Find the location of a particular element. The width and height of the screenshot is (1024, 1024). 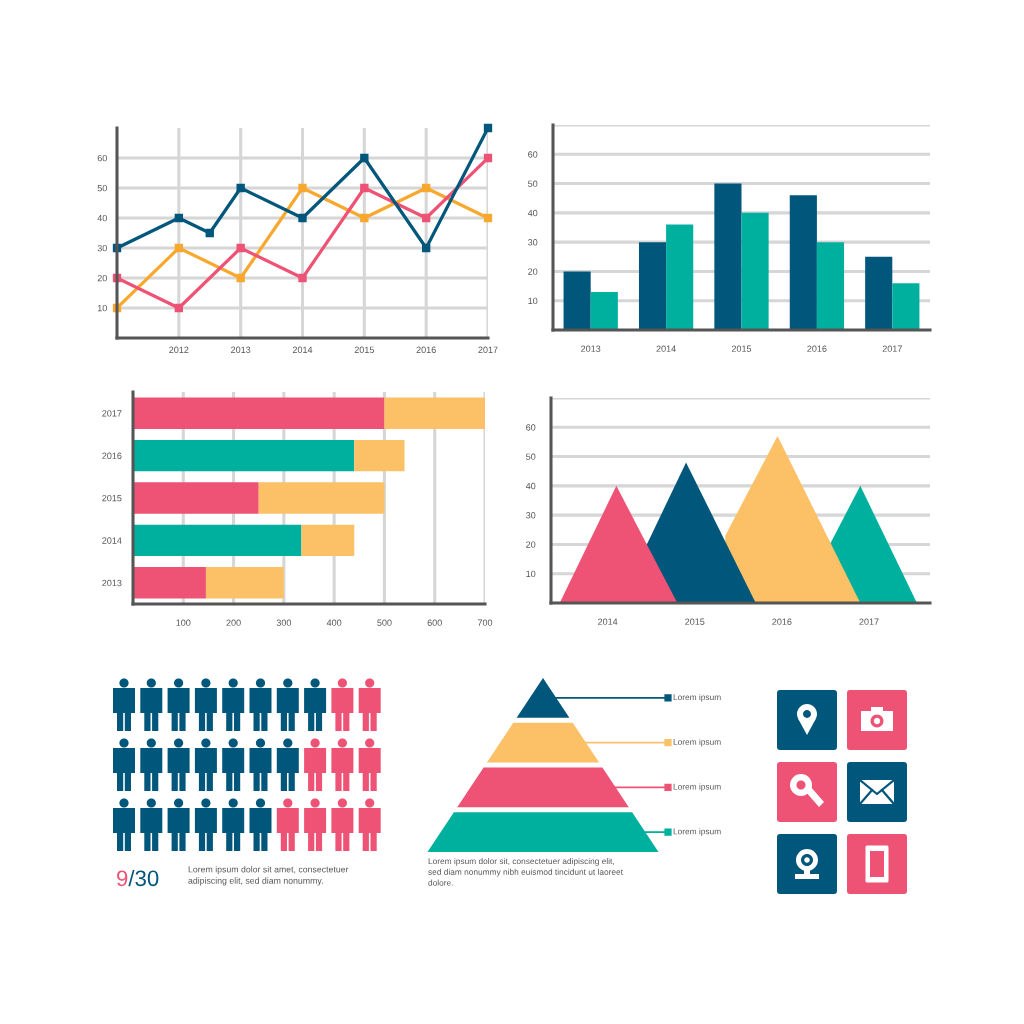

x-tick-label: 2012 is located at coordinates (179, 349).